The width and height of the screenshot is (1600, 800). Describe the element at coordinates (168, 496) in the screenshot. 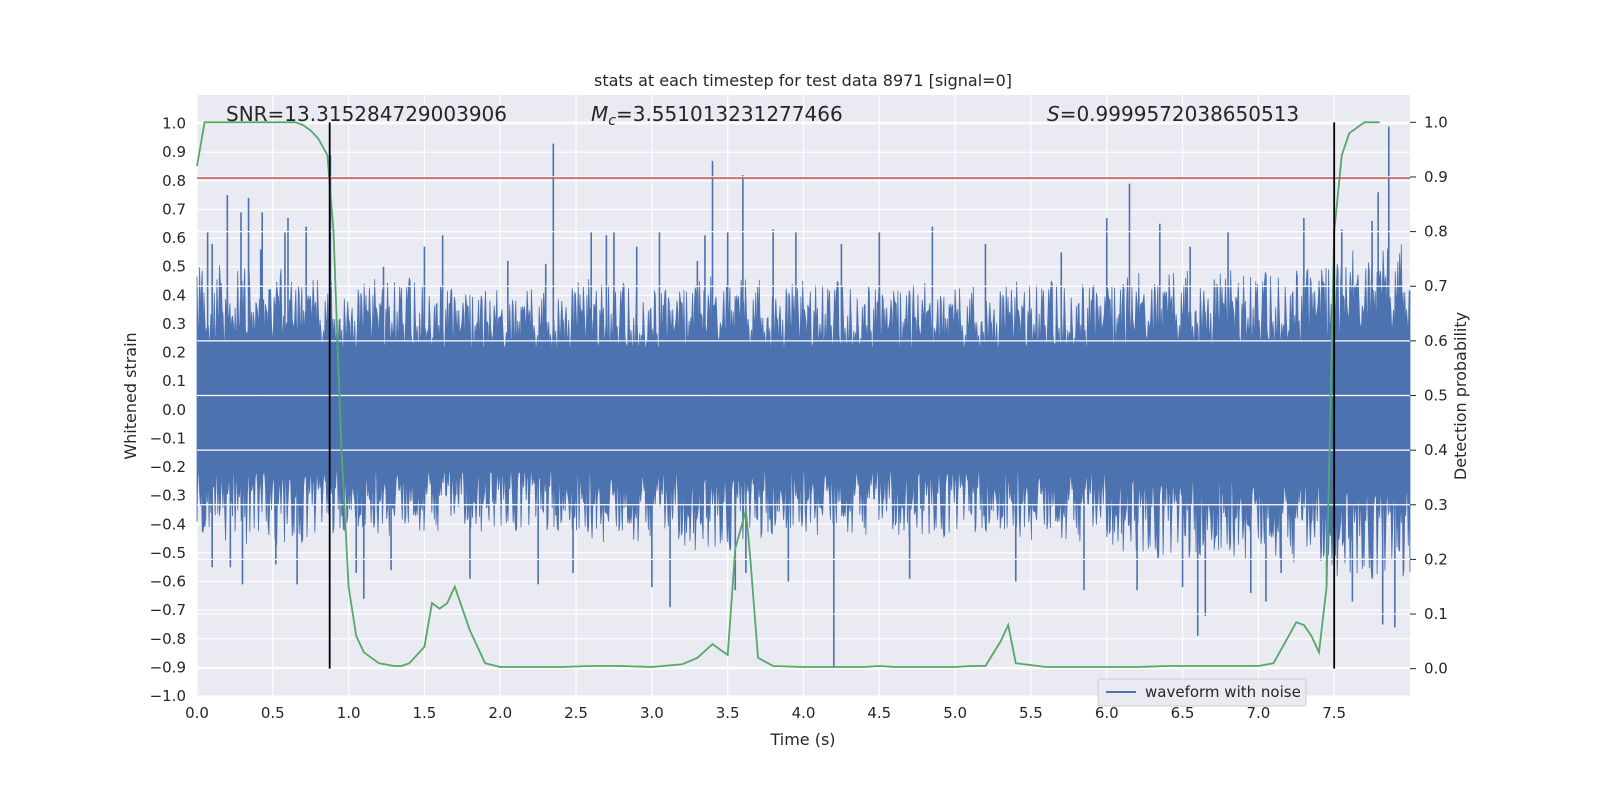

I see `y-left-tick-label: −0.3` at that location.